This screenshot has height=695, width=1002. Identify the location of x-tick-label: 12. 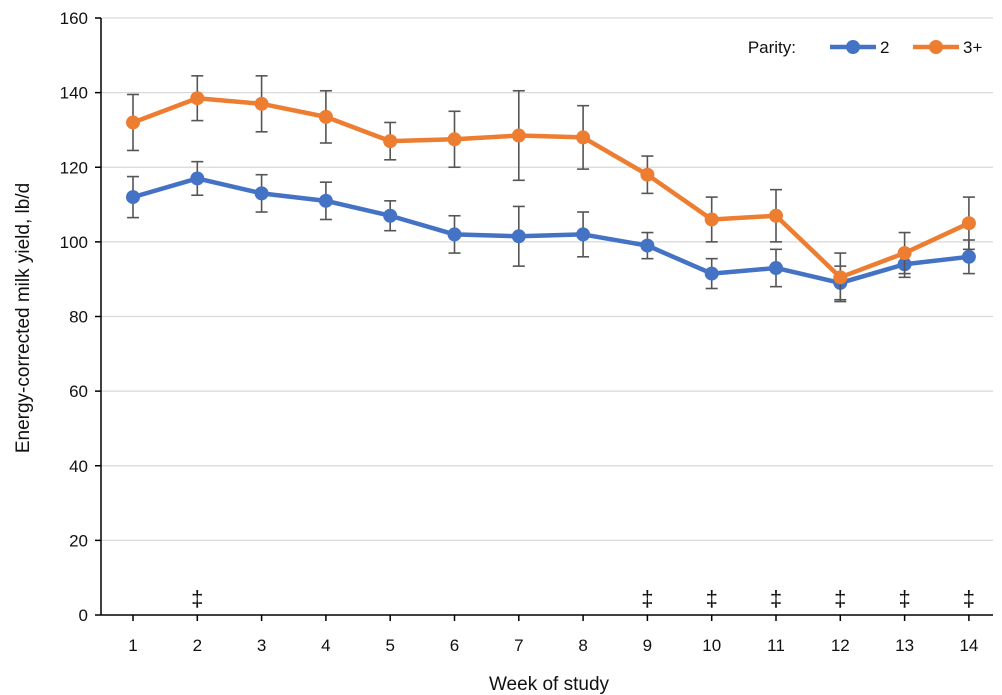
(840, 645).